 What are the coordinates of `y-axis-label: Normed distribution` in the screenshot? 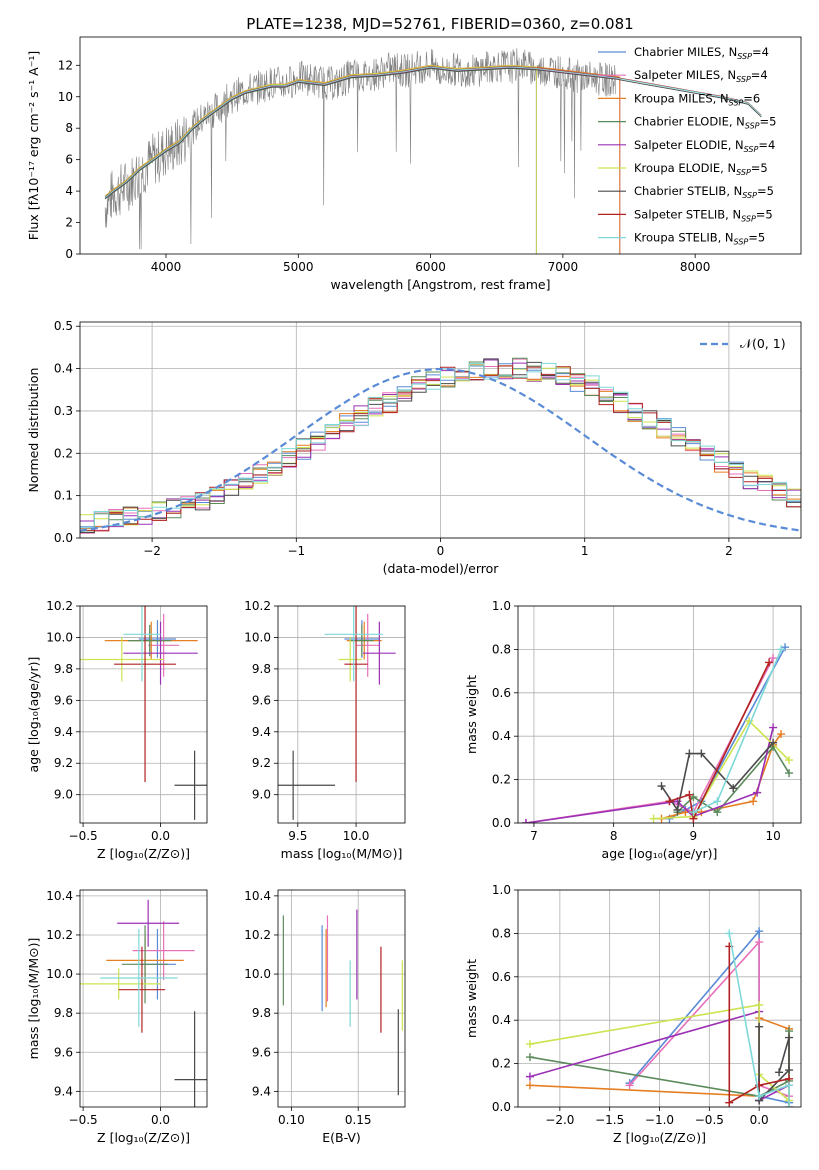 It's located at (33, 430).